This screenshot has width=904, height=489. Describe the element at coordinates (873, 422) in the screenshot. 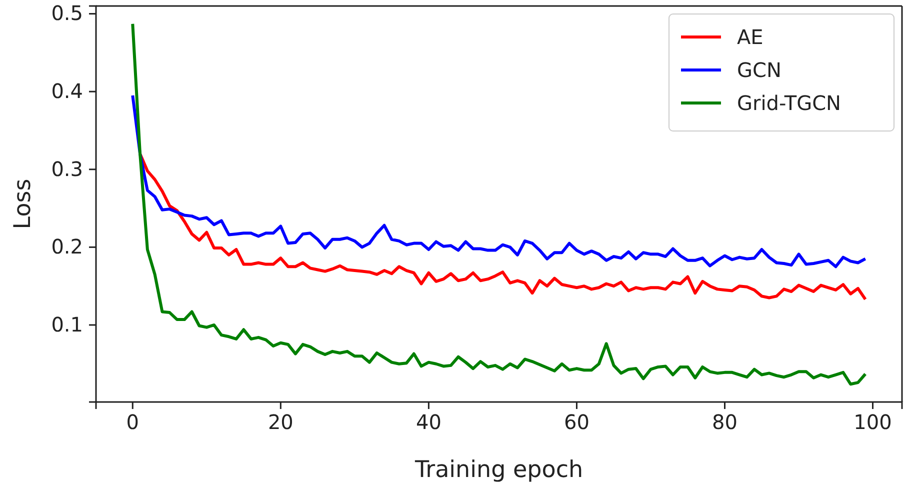

I see `x-tick-label: 100` at that location.